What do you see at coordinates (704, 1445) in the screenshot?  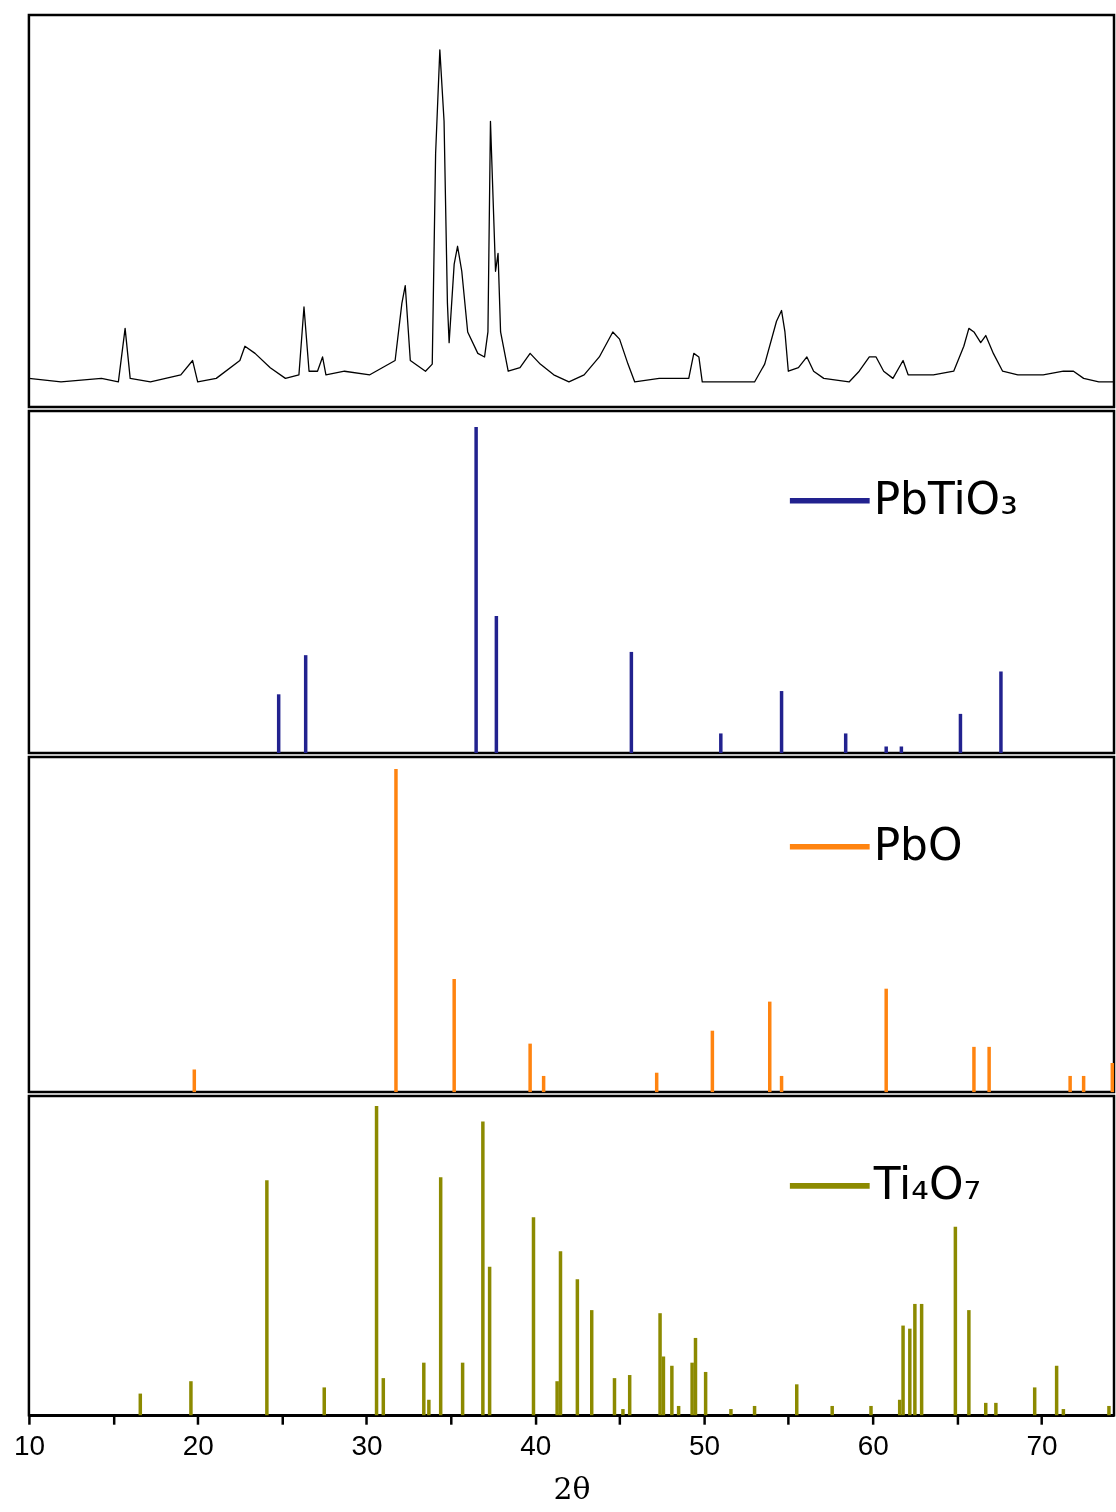 I see `x-tick-label: 50` at bounding box center [704, 1445].